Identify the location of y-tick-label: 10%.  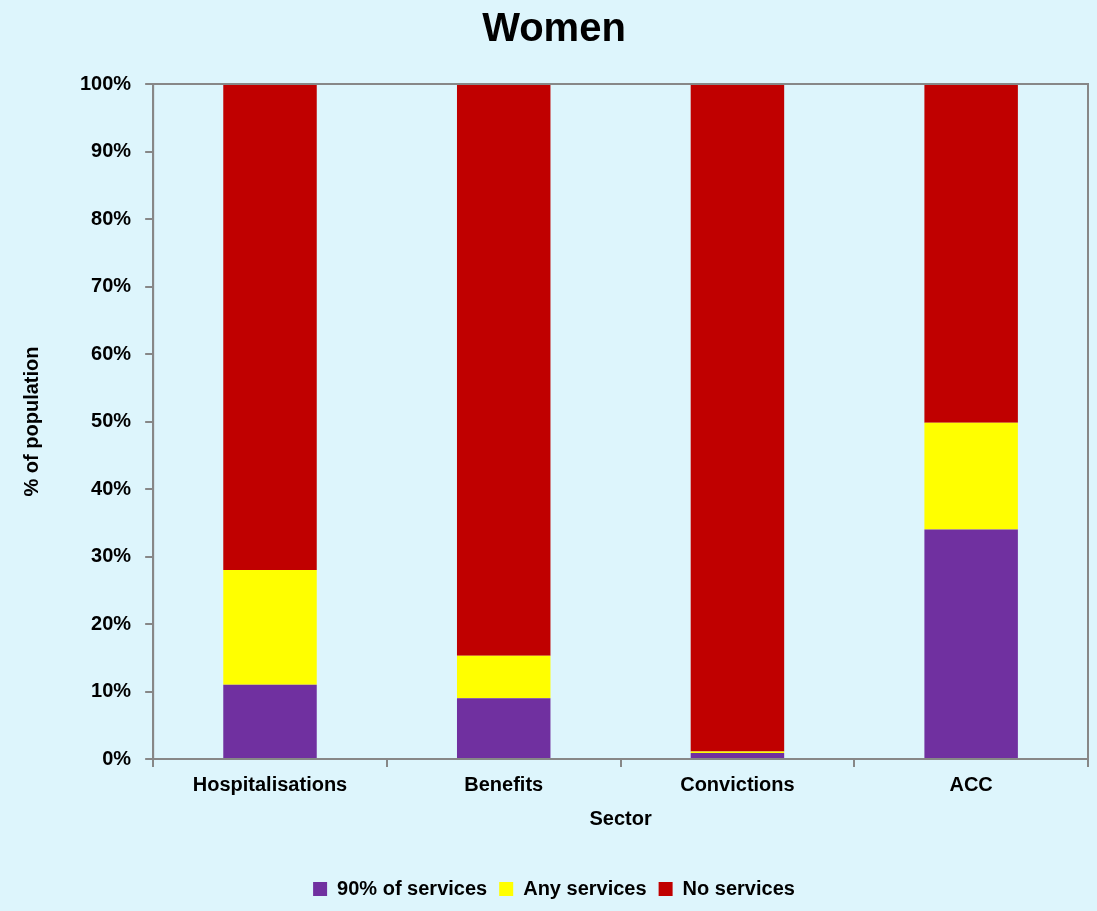
(111, 690).